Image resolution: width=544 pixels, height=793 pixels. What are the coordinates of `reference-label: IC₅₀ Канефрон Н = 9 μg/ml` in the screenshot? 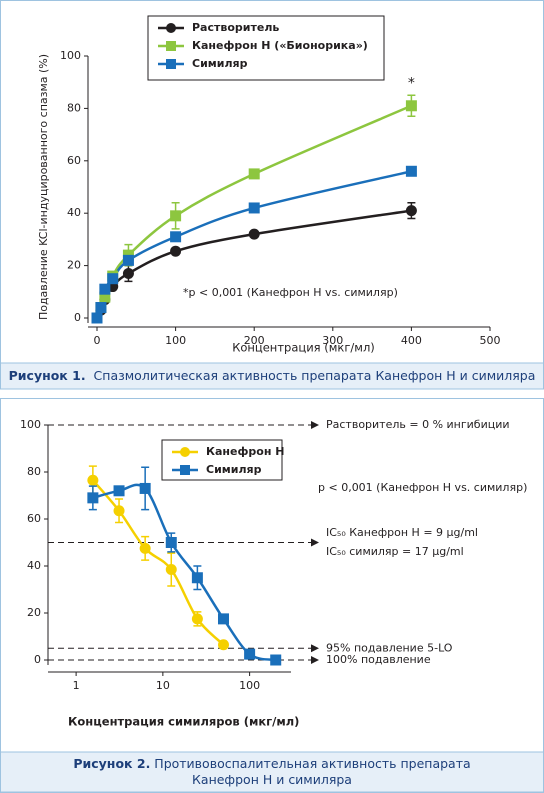 It's located at (402, 532).